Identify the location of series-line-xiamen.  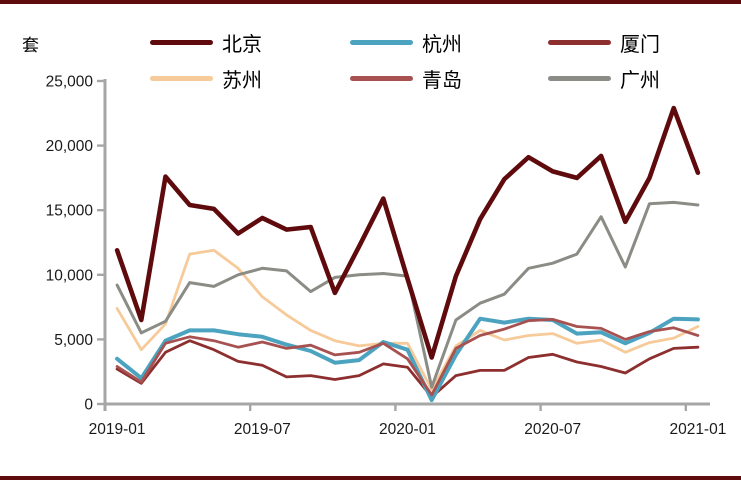
(407, 369).